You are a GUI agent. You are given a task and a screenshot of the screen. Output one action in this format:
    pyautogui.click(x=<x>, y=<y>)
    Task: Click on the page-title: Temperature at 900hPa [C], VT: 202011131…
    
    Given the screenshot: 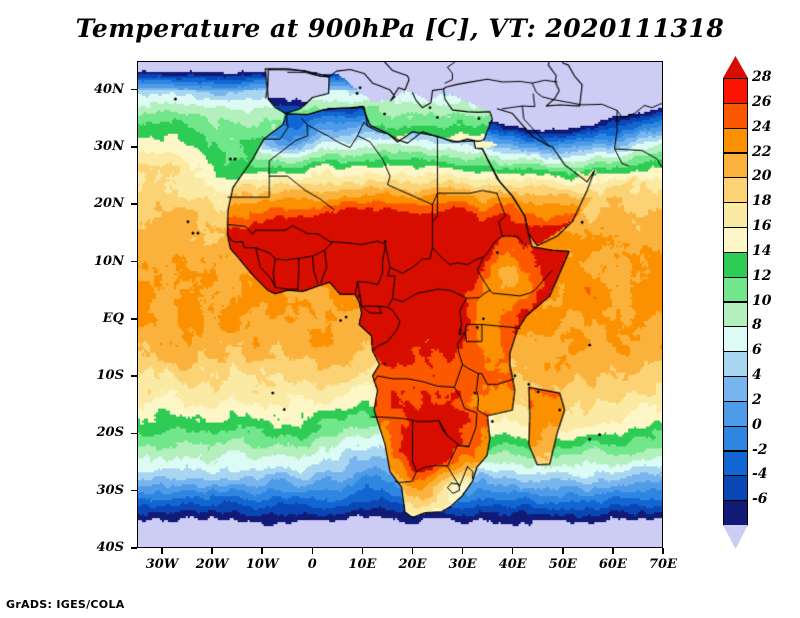 What is the action you would take?
    pyautogui.click(x=400, y=28)
    